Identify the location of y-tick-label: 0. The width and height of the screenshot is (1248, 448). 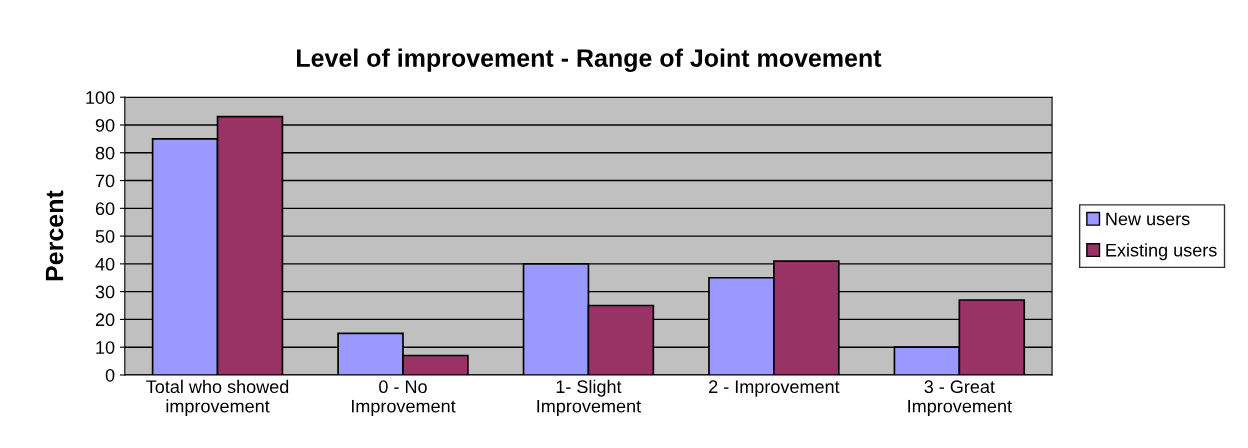
(110, 375).